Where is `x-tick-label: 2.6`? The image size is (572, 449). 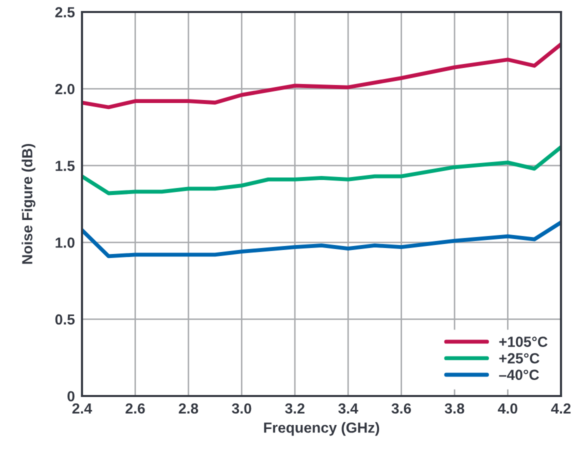 x-tick-label: 2.6 is located at coordinates (135, 408).